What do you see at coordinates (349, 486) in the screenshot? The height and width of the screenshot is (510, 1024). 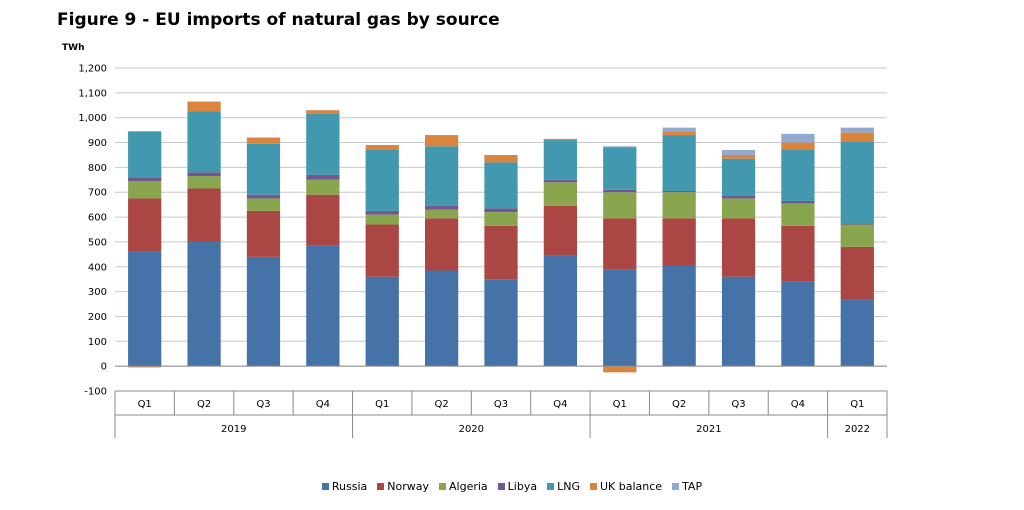 I see `legend-label: Russia` at bounding box center [349, 486].